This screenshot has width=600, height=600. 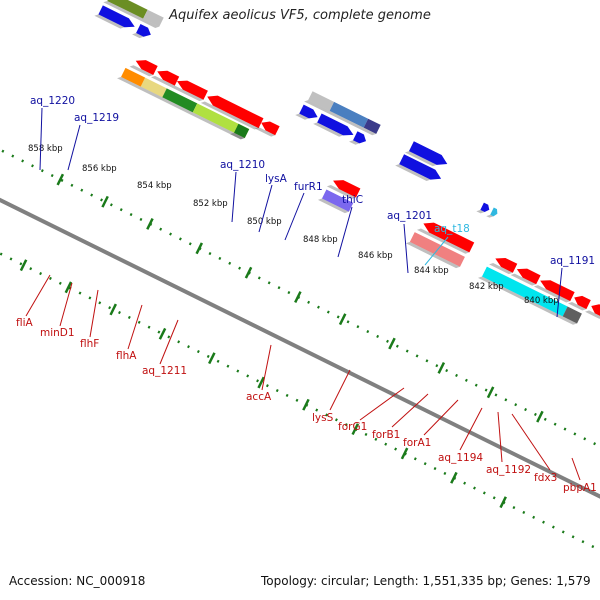 What do you see at coordinates (409, 216) in the screenshot?
I see `top-gene-label: aq_1201` at bounding box center [409, 216].